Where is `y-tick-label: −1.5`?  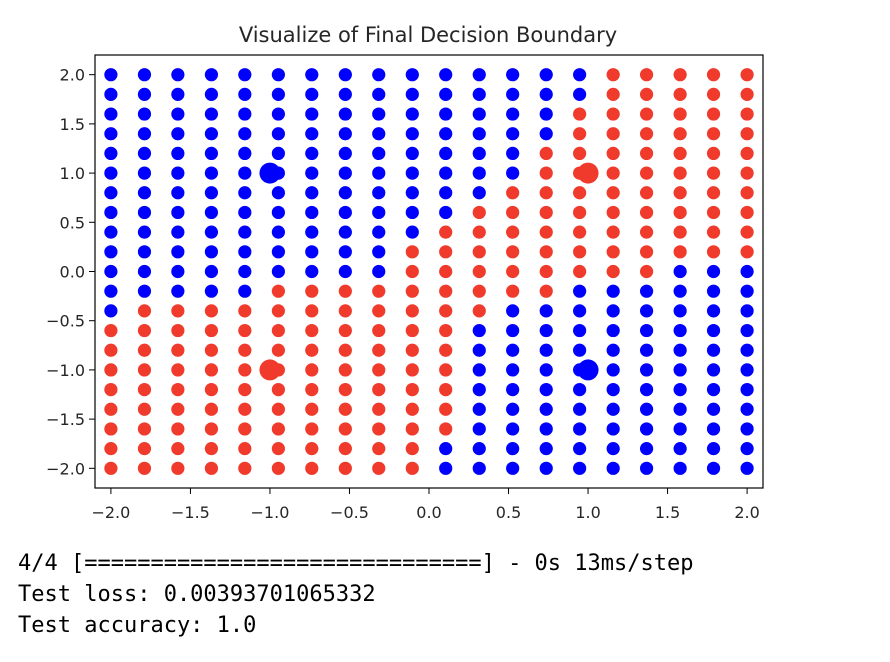
y-tick-label: −1.5 is located at coordinates (65, 419).